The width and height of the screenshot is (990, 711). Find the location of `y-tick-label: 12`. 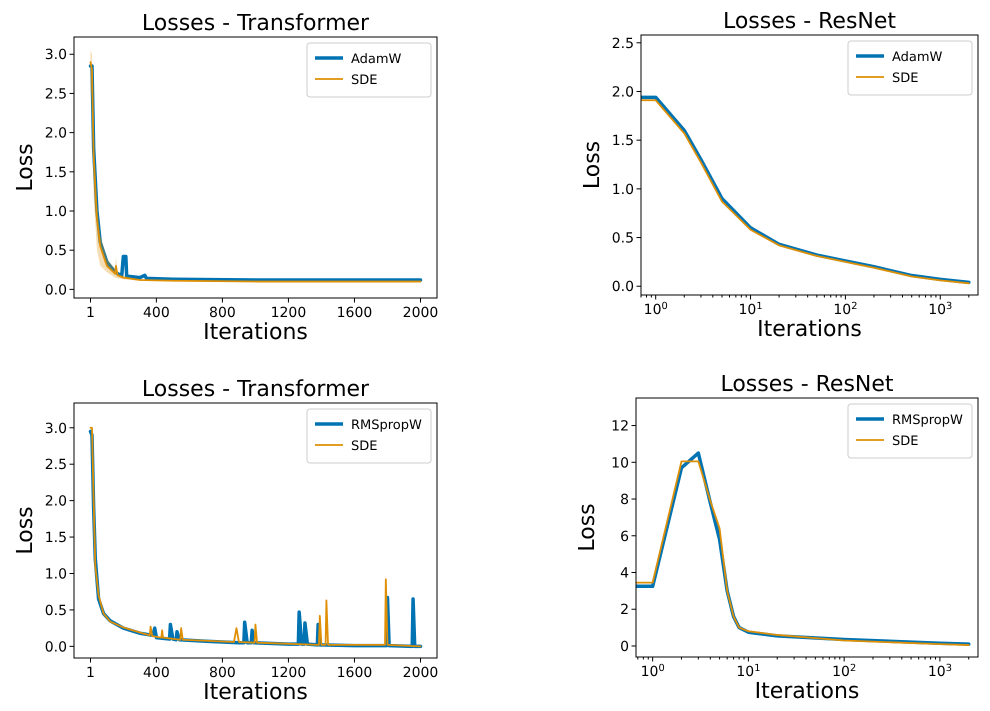

y-tick-label: 12 is located at coordinates (620, 426).